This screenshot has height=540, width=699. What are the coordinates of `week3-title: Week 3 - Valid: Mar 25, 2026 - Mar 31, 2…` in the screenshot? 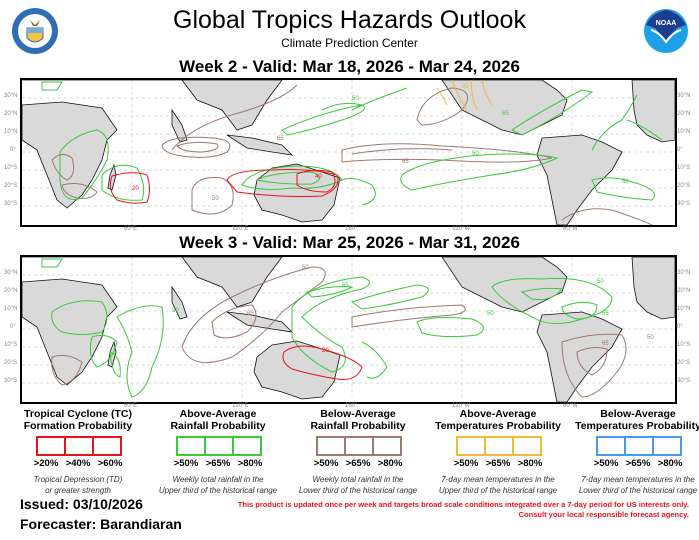 It's located at (349, 242).